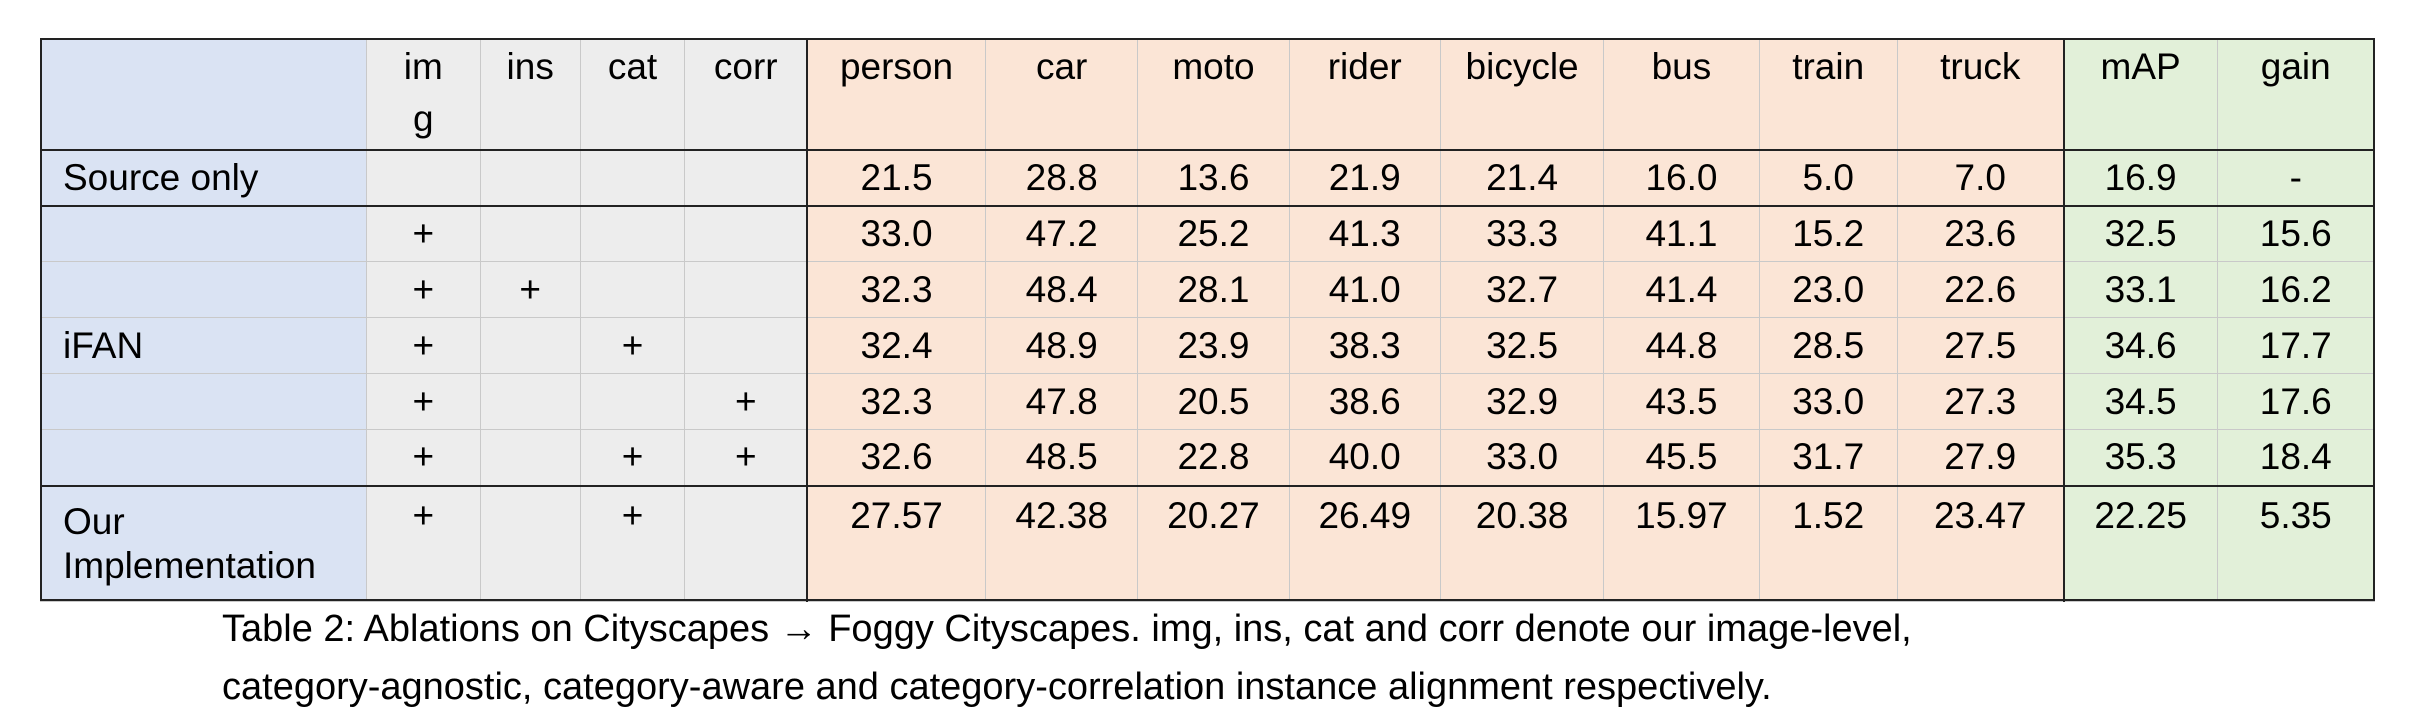 The height and width of the screenshot is (716, 2416). Describe the element at coordinates (896, 345) in the screenshot. I see `value-cell: 32.4` at that location.